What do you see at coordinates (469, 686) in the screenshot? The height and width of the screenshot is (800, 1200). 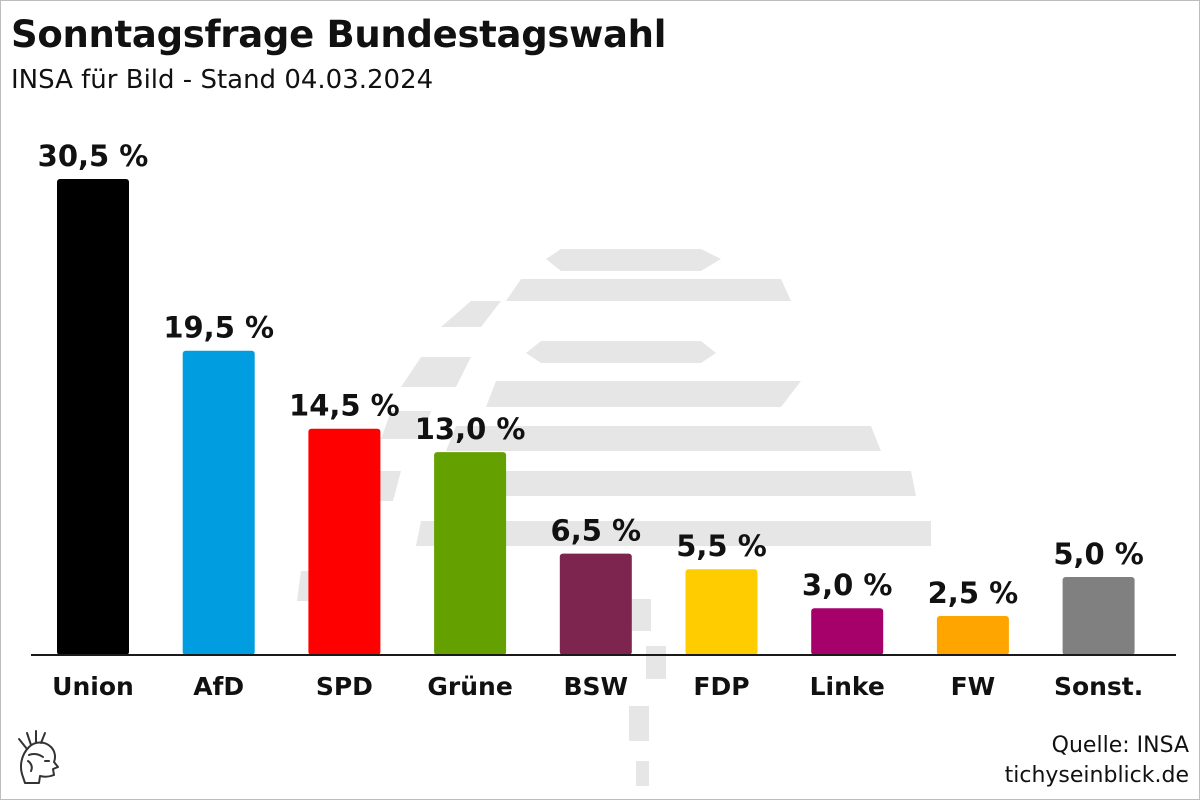 I see `category-label-4: Grüne` at bounding box center [469, 686].